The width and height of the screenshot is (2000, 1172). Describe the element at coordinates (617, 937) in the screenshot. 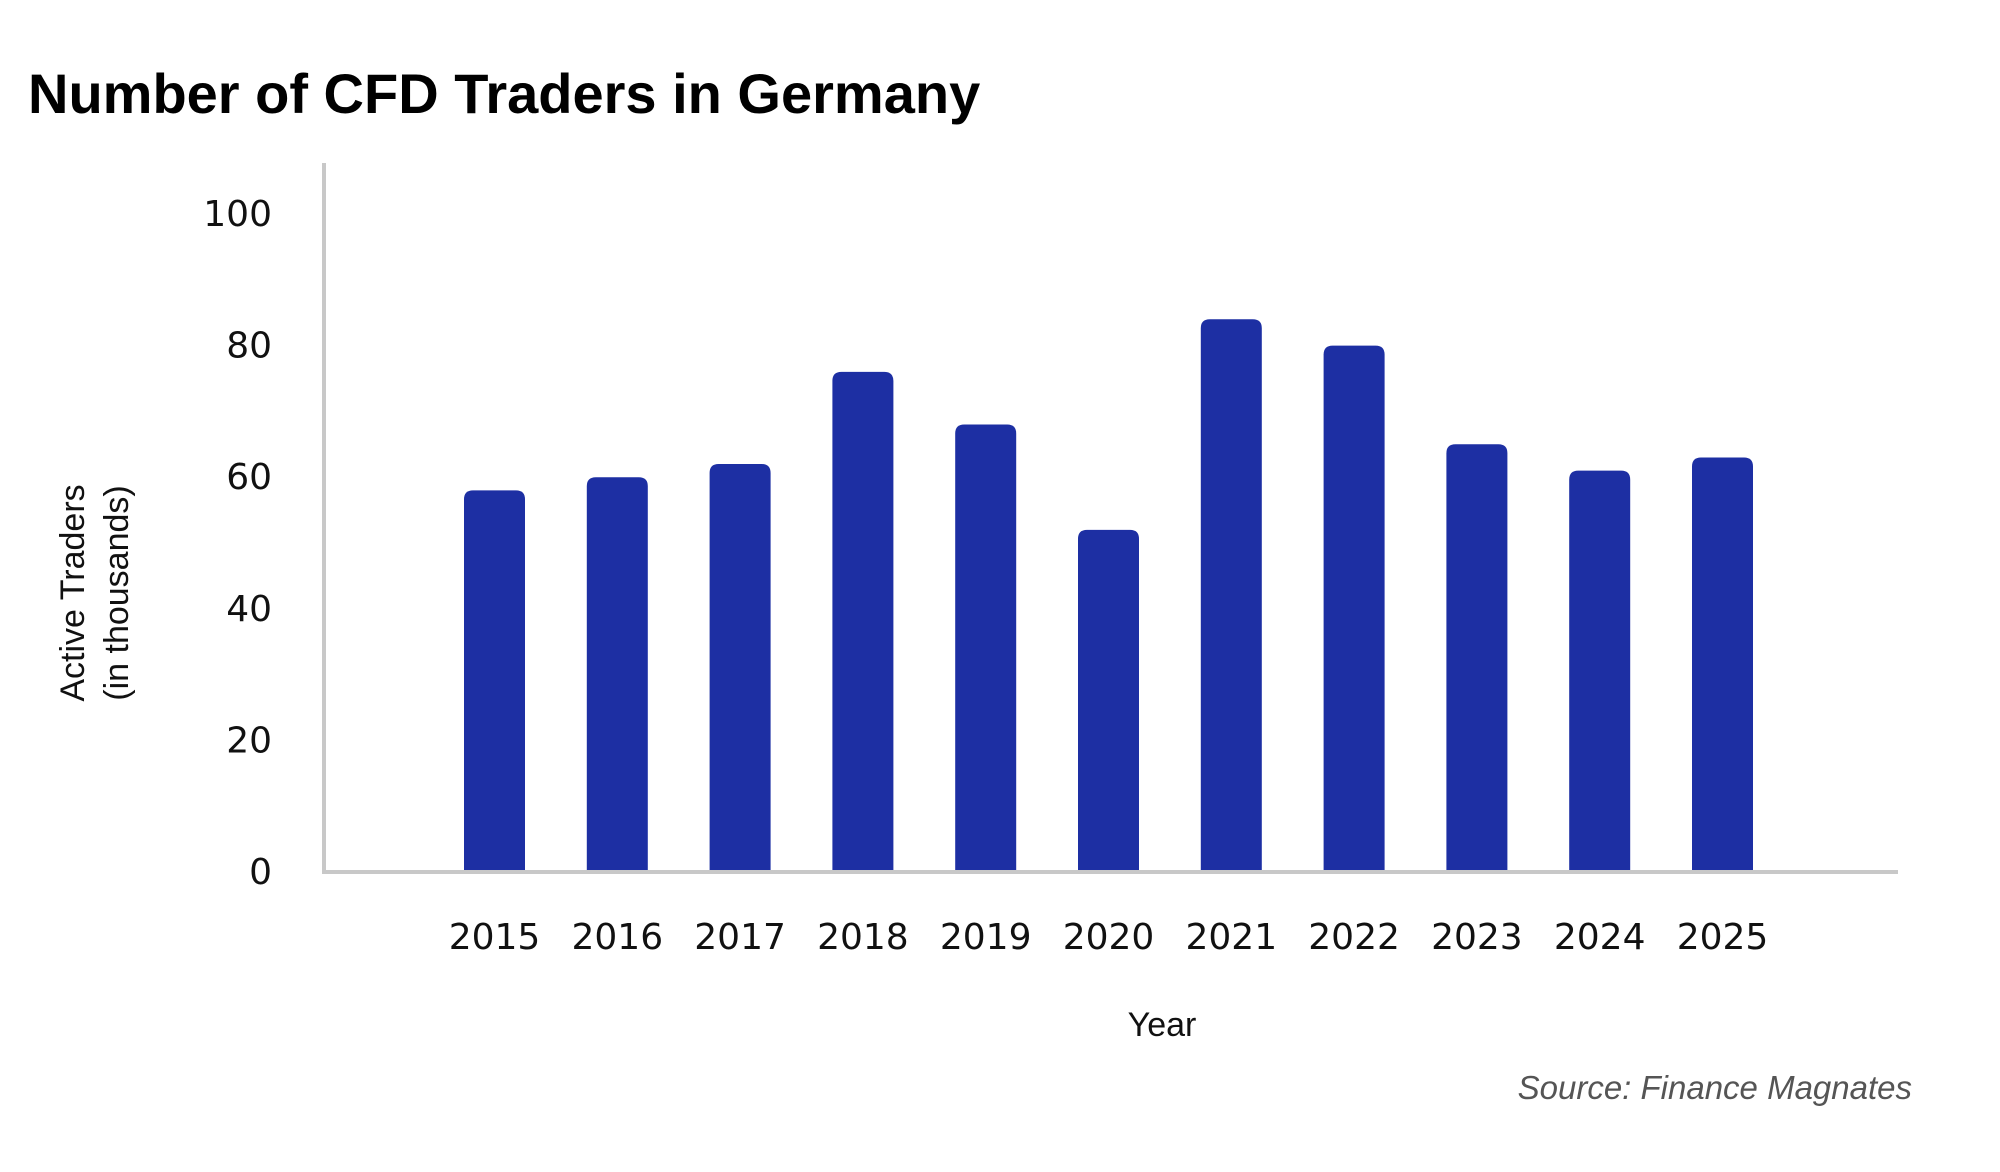

I see `x-tick-label: 2016` at that location.